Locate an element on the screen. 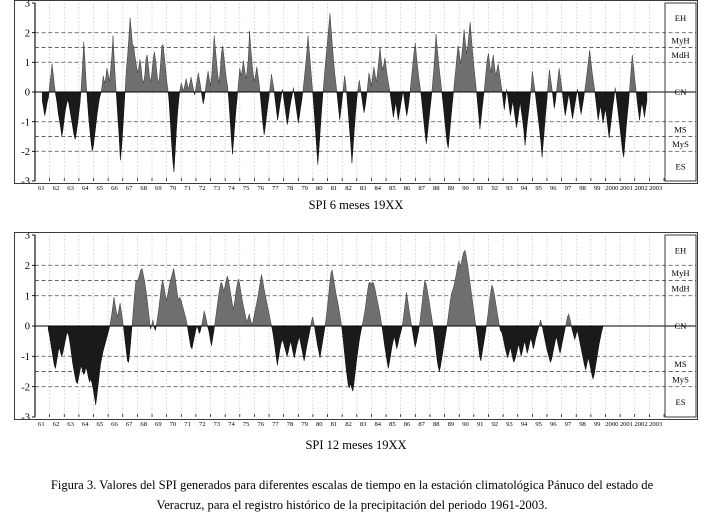 Image resolution: width=704 pixels, height=520 pixels. legend-category-MyS: MyS is located at coordinates (680, 144).